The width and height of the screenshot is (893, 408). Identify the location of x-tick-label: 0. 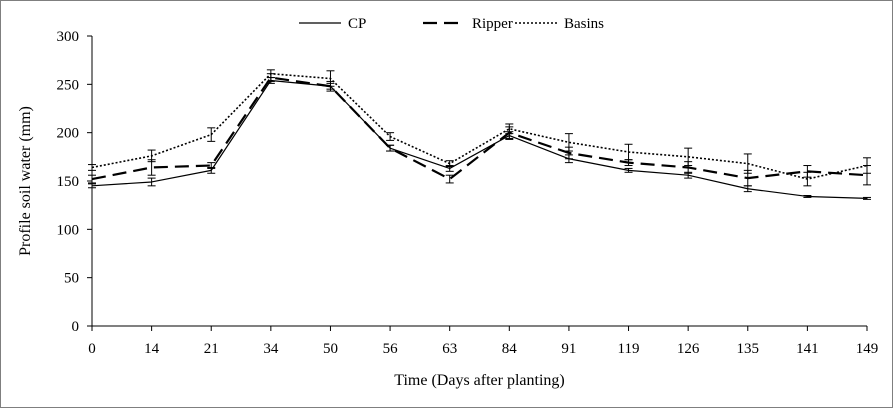
(92, 349).